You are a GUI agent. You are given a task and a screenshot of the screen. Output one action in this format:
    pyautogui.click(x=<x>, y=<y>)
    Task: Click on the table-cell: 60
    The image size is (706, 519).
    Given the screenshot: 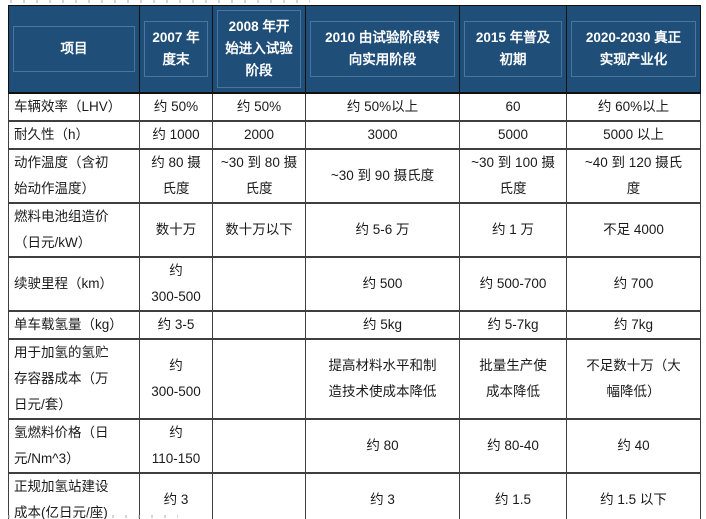 What is the action you would take?
    pyautogui.click(x=513, y=107)
    